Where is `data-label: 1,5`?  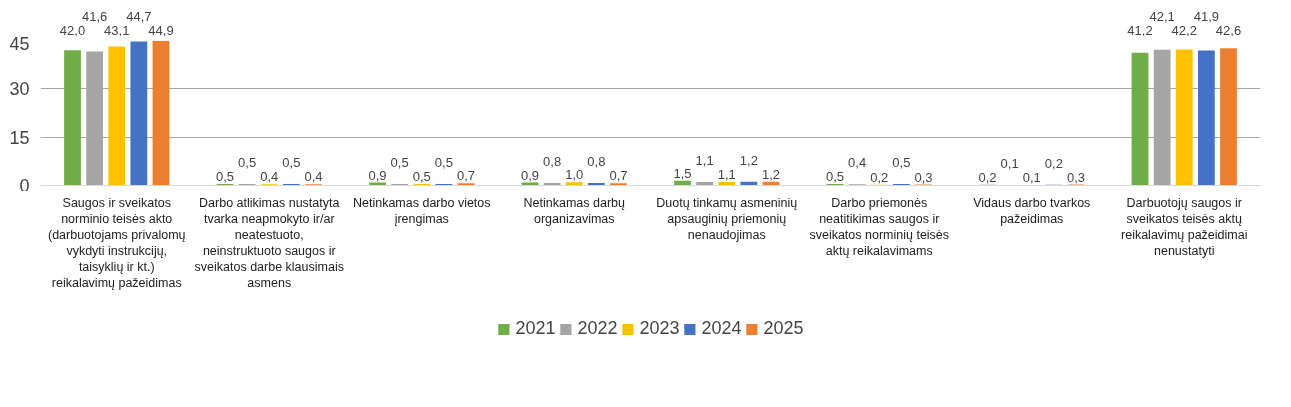
data-label: 1,5 is located at coordinates (682, 173).